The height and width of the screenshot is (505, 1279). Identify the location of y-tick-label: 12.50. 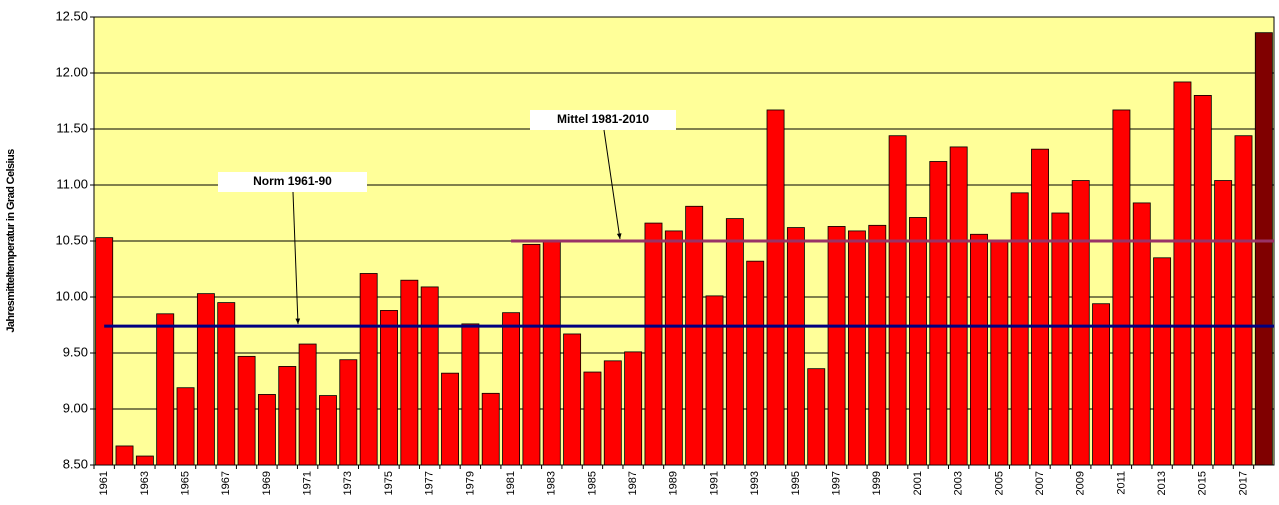
(71, 15).